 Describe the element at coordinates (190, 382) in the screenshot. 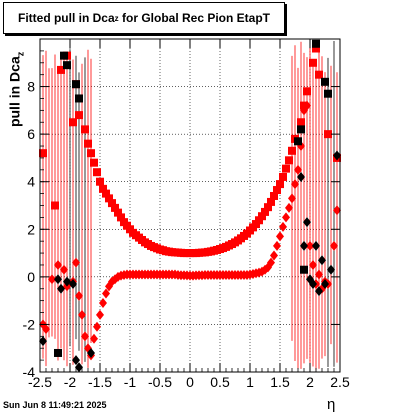

I see `x-tick-label: 0` at that location.